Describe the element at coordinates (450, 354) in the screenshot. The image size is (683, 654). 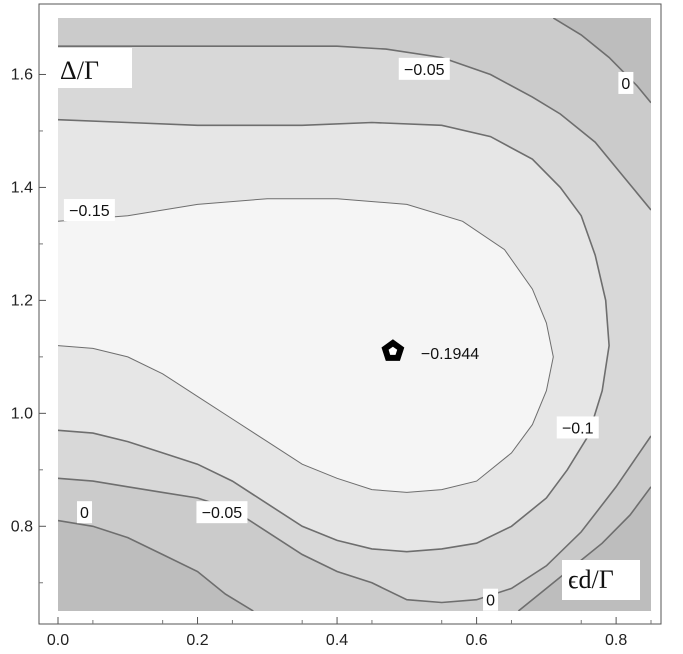
I see `minimum-value-label: −0.1944` at that location.